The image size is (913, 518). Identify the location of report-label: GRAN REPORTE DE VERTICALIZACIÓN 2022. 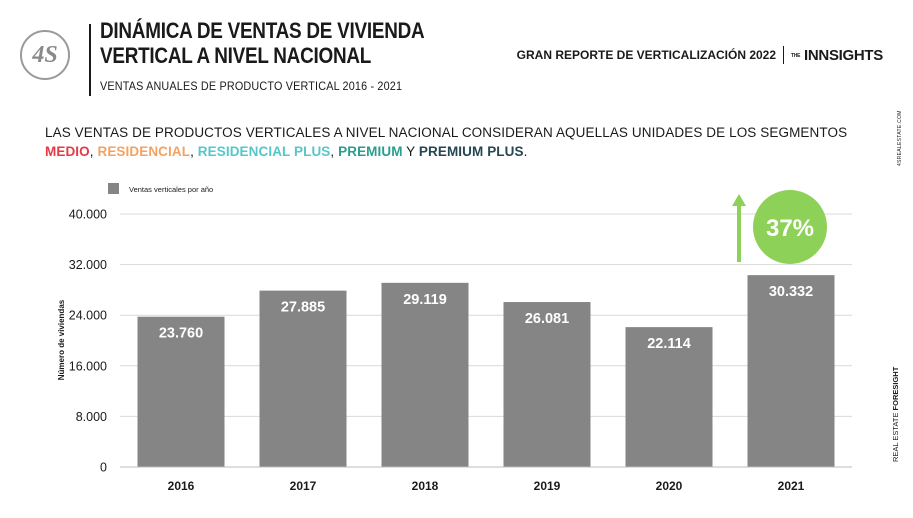
(646, 55).